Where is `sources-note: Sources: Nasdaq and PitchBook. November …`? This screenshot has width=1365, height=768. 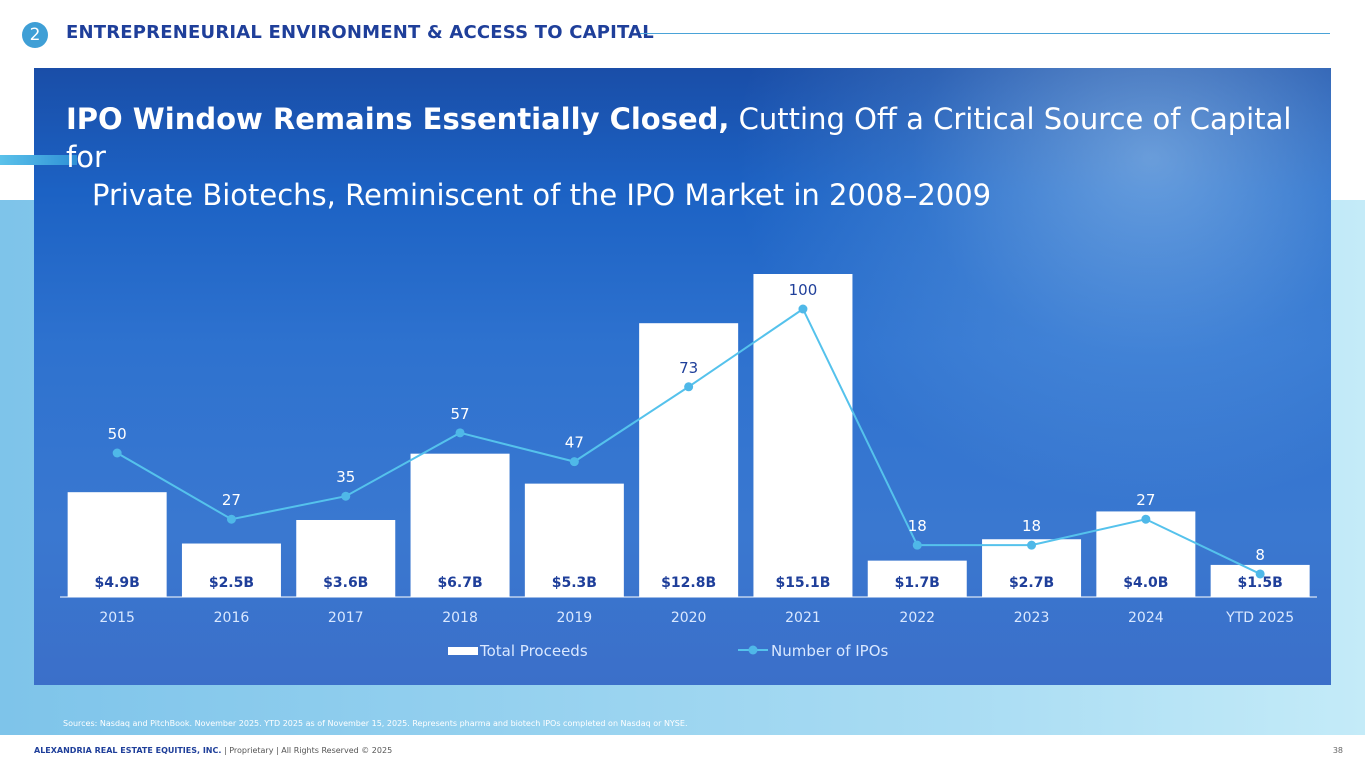
sources-note: Sources: Nasdaq and PitchBook. November … is located at coordinates (375, 723).